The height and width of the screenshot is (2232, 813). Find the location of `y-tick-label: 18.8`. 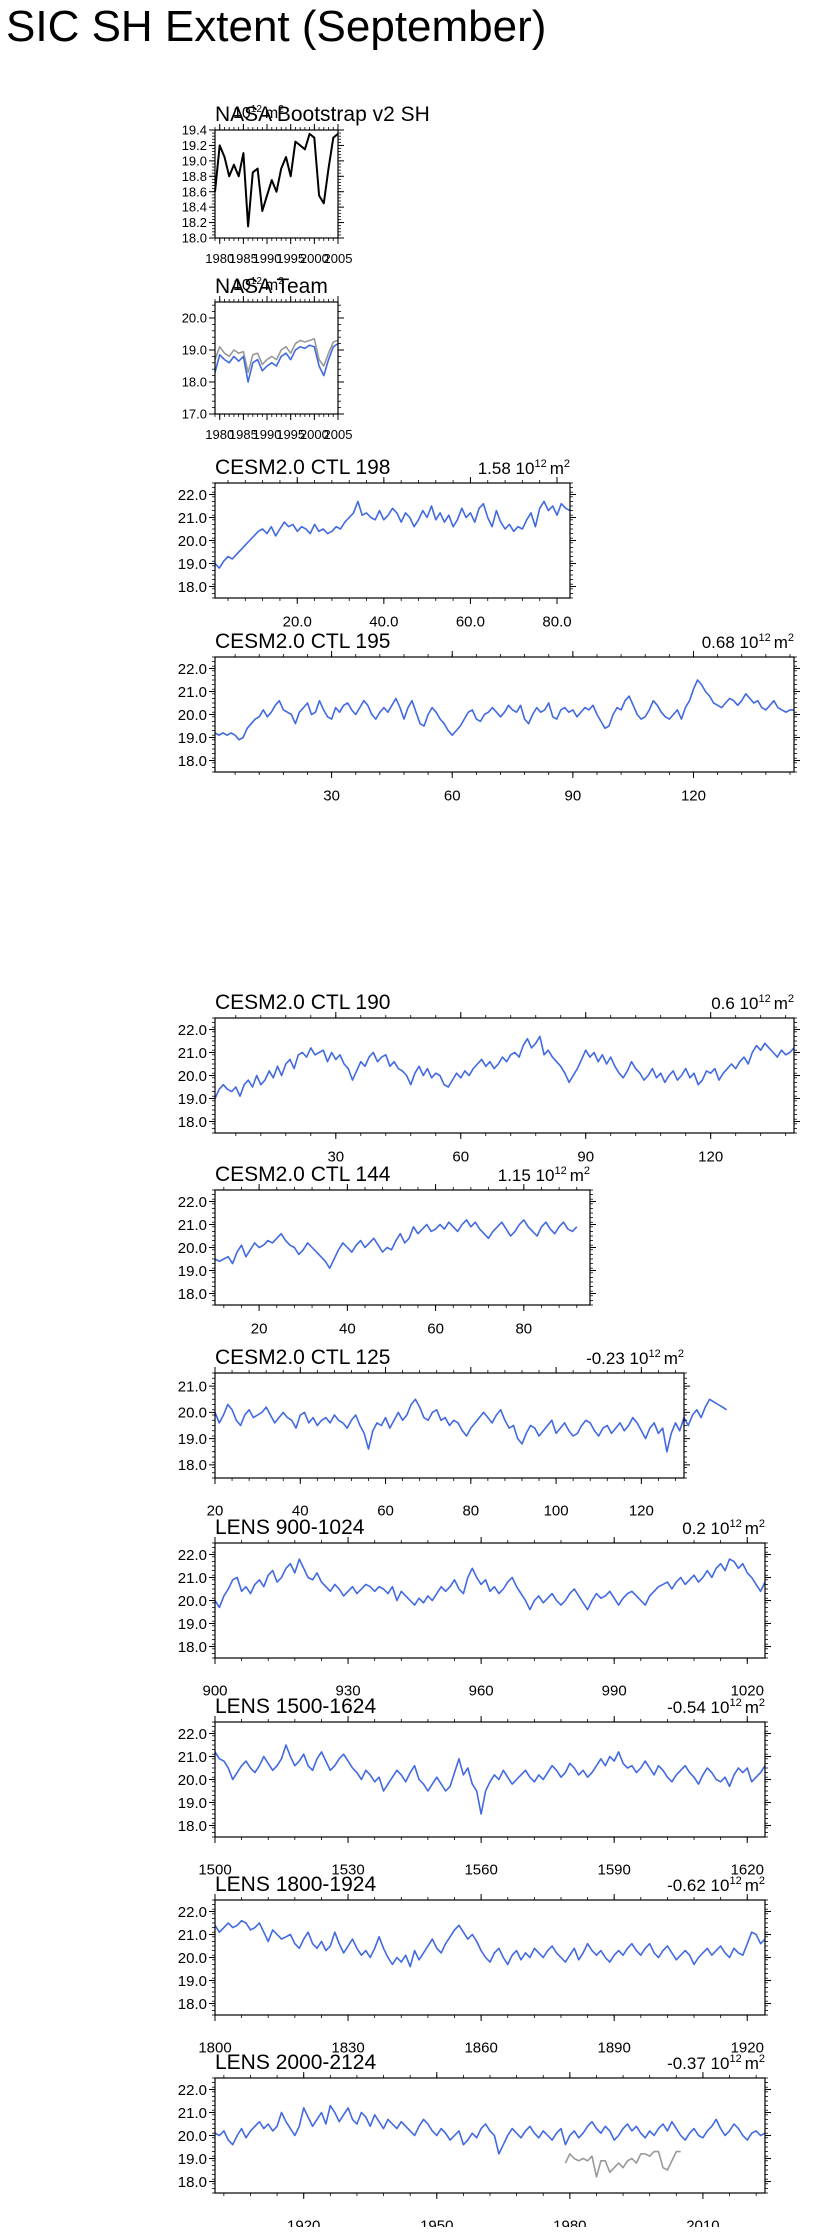

y-tick-label: 18.8 is located at coordinates (194, 176).